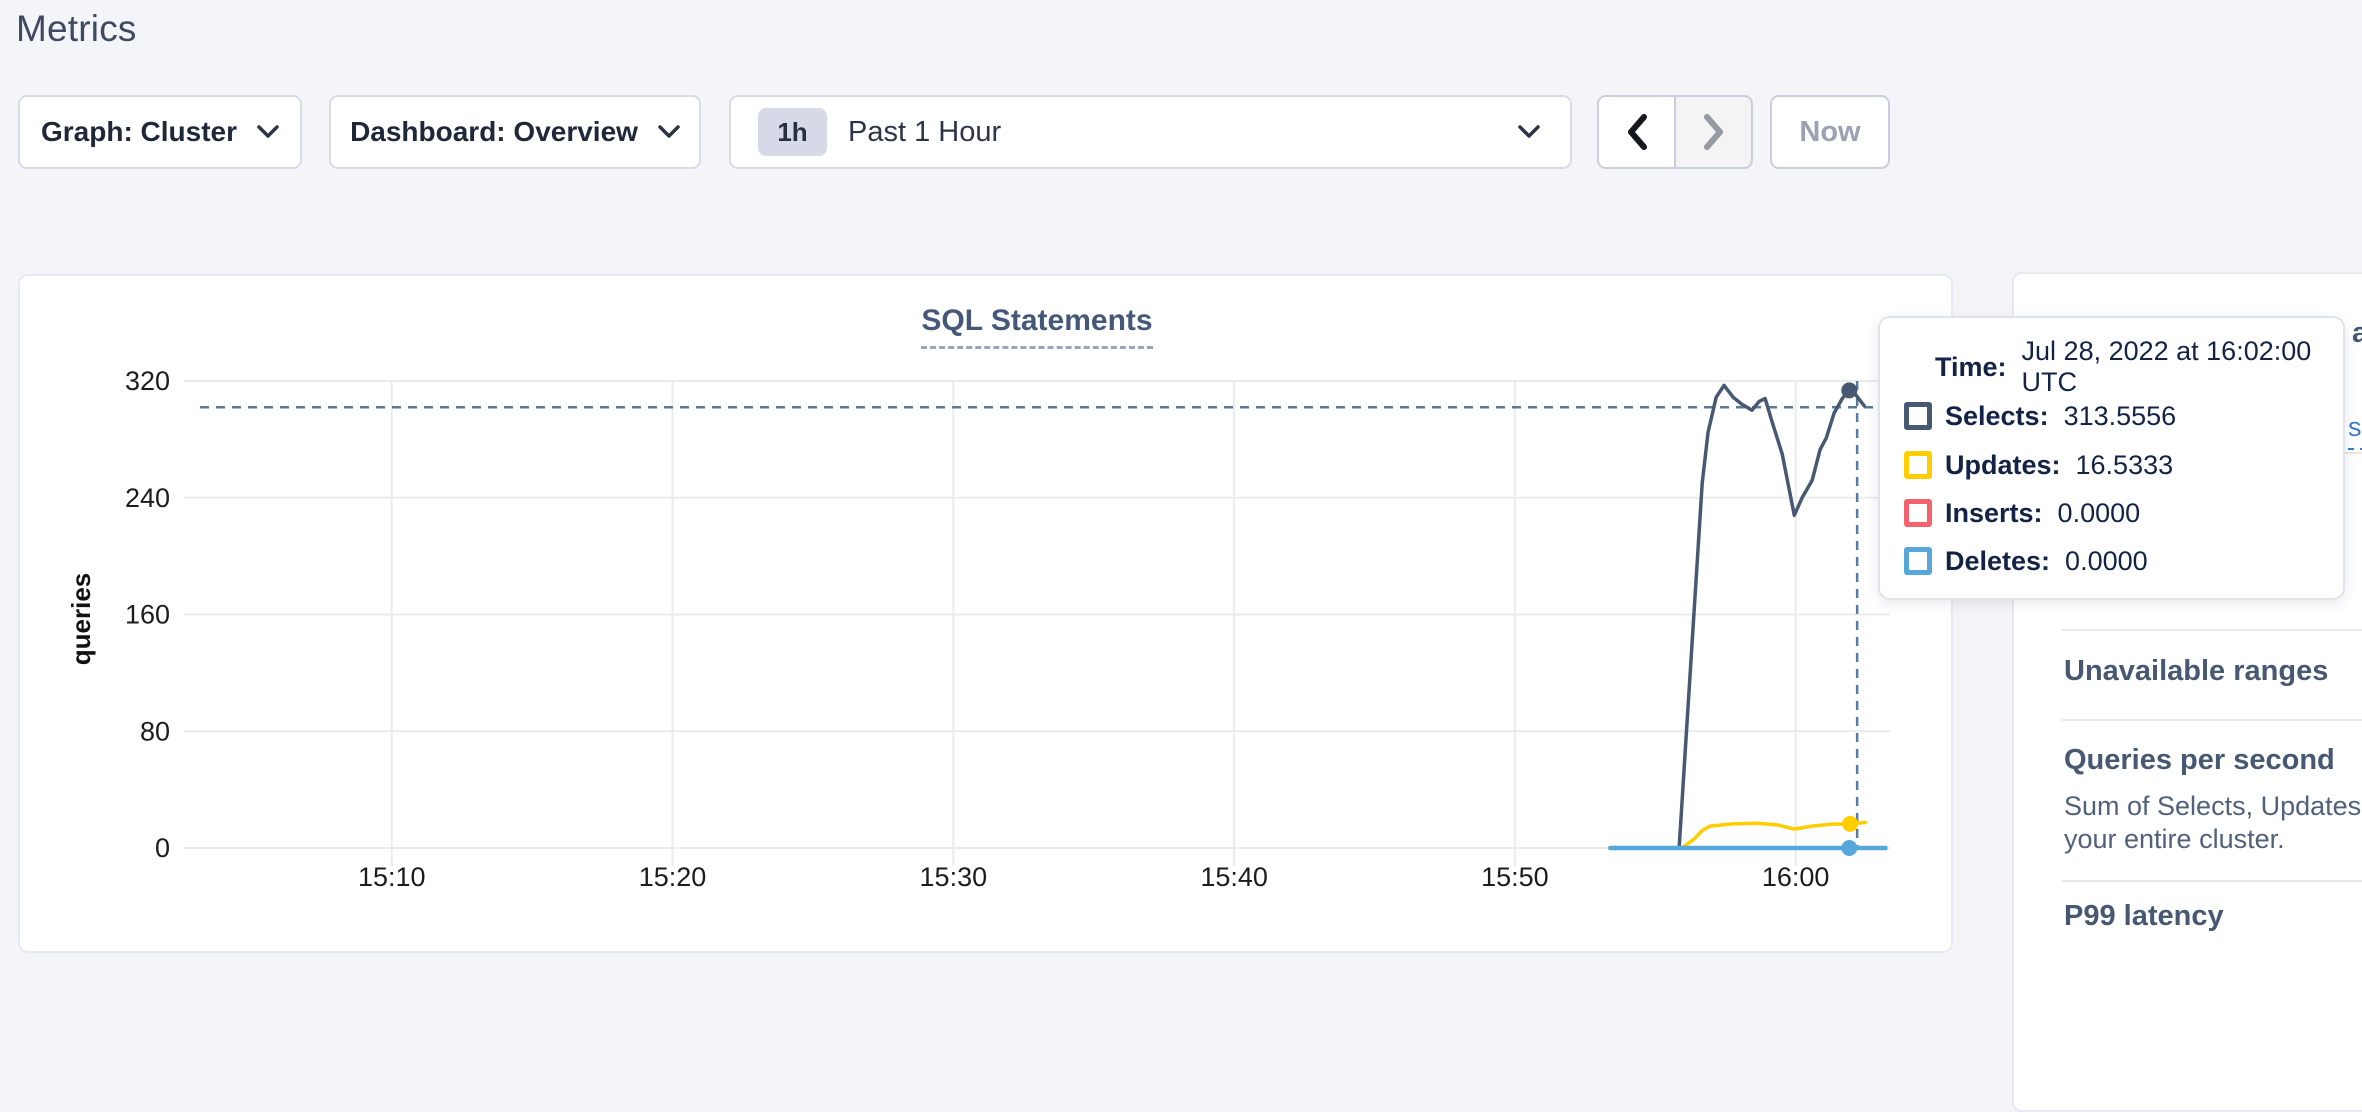 The height and width of the screenshot is (1112, 2362). I want to click on y-tick-label: 160, so click(147, 615).